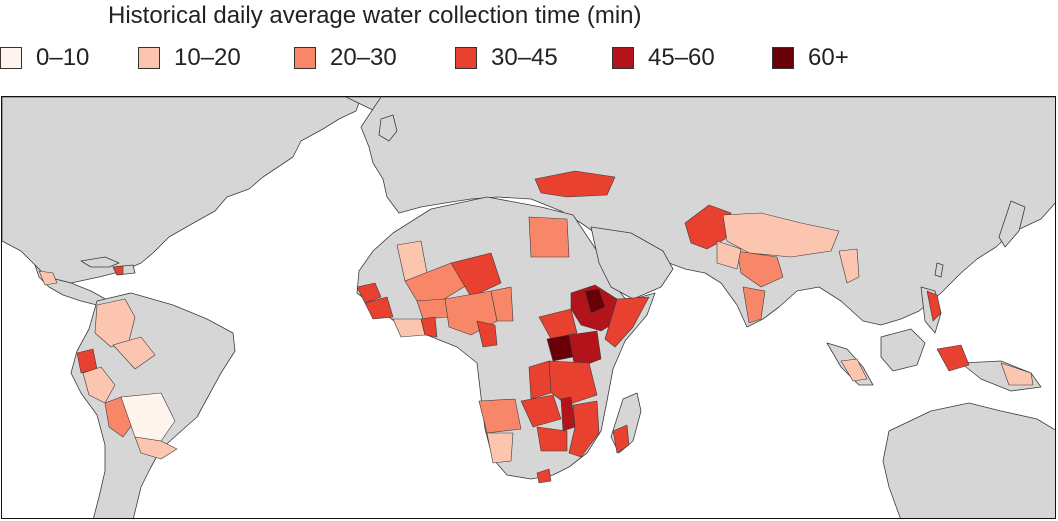 The width and height of the screenshot is (1058, 521). What do you see at coordinates (100, 262) in the screenshot?
I see `landmass-cuba` at bounding box center [100, 262].